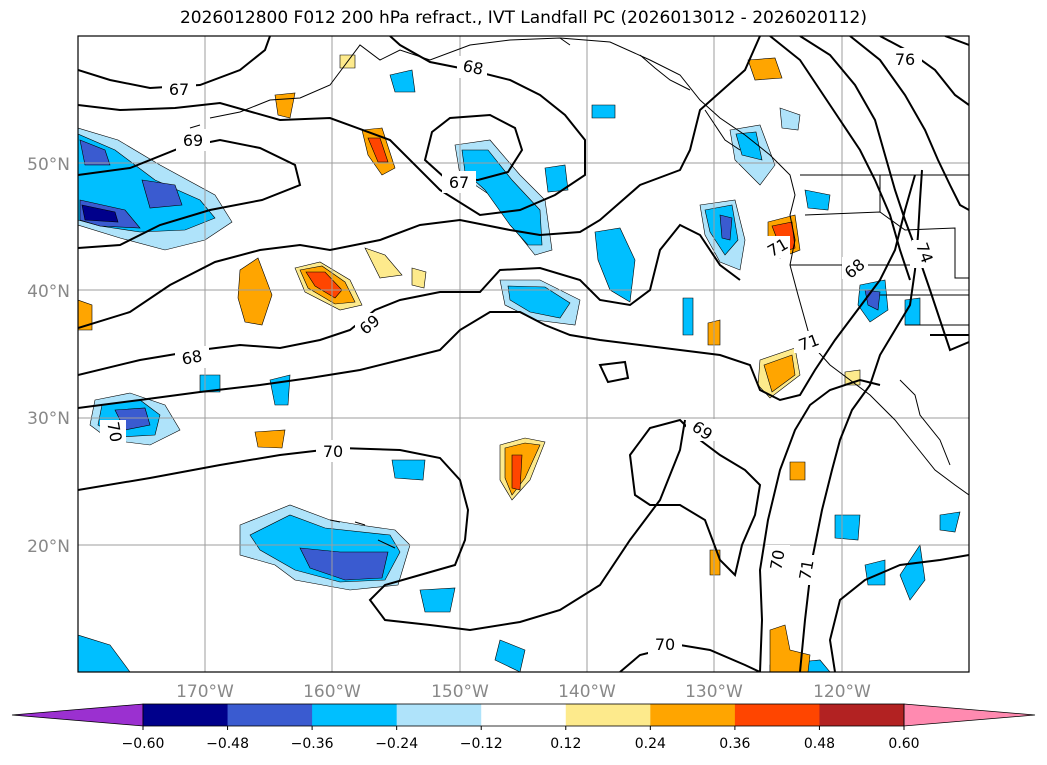 The width and height of the screenshot is (1047, 765). I want to click on contour-label: 69, so click(193, 140).